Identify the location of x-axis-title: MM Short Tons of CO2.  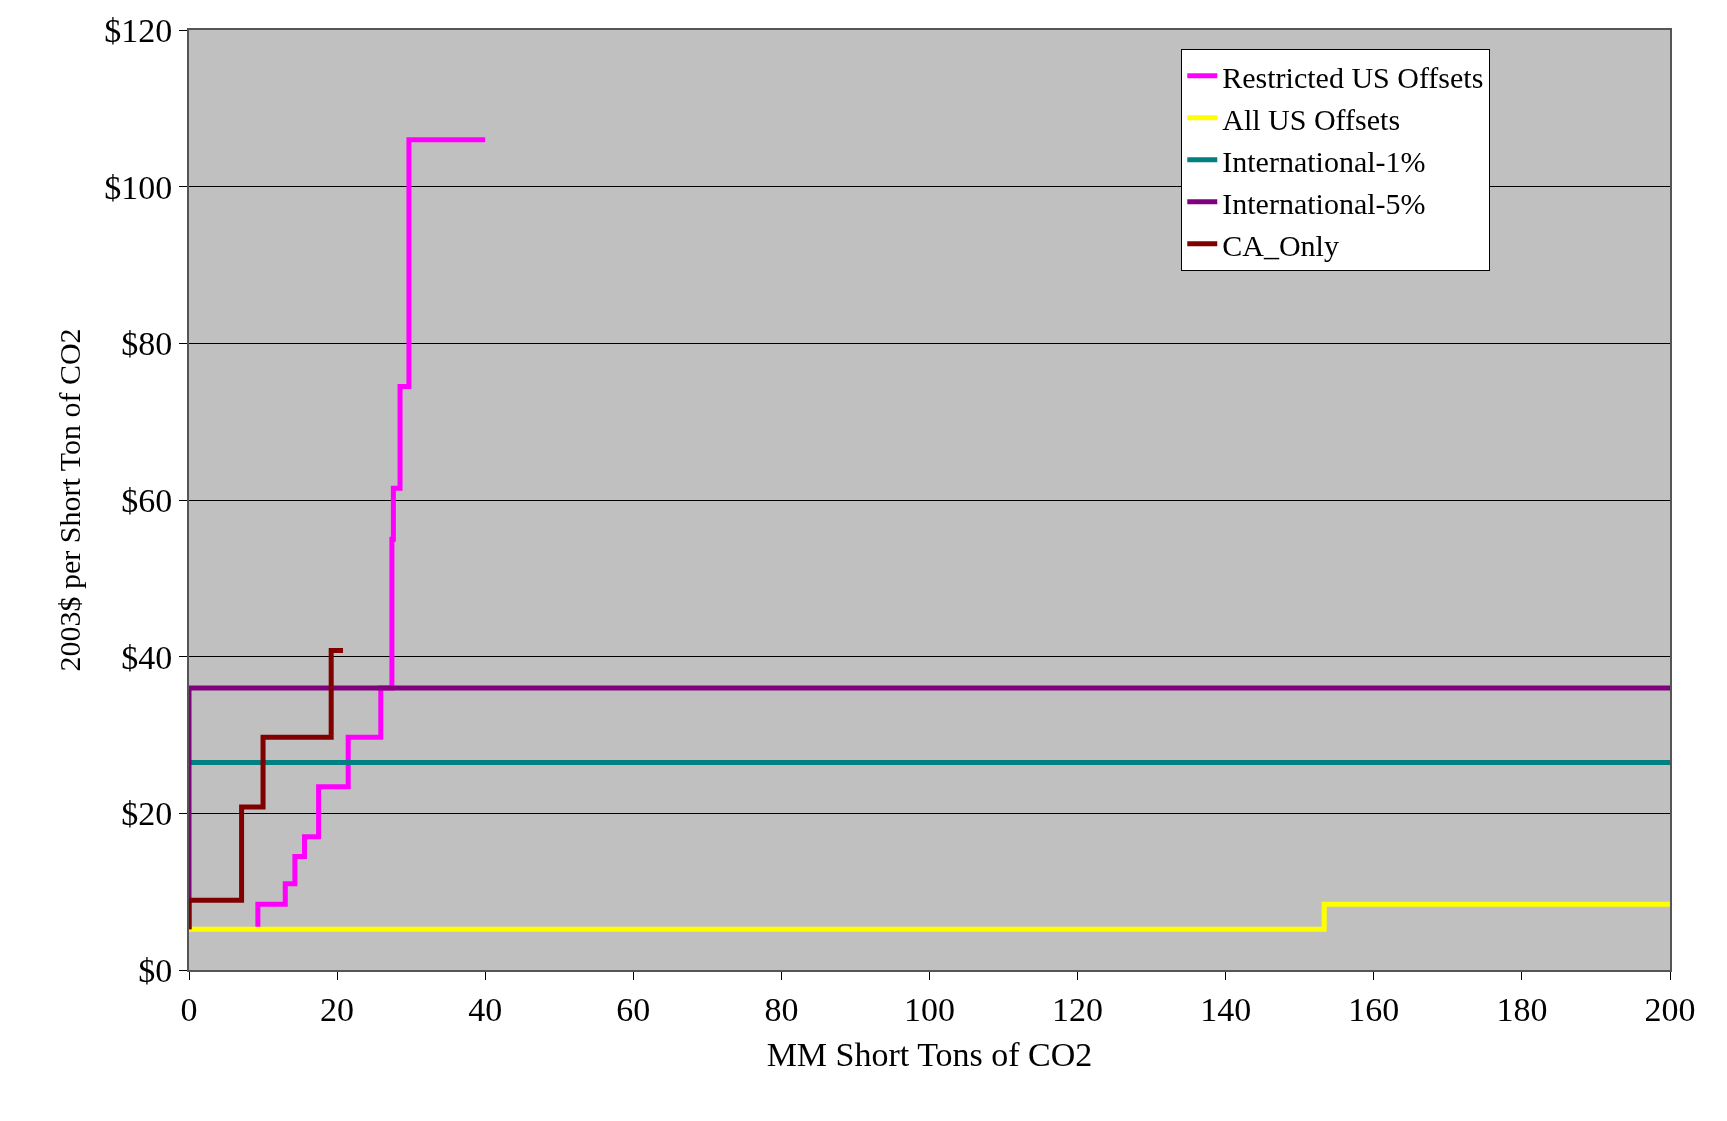
(929, 1054).